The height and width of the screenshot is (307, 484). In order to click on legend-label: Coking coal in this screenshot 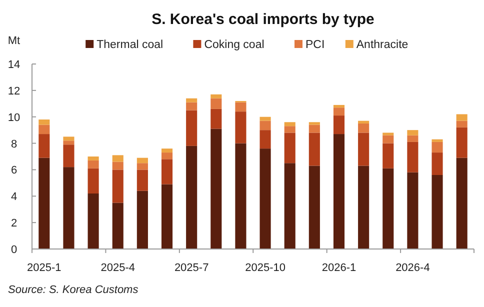, I will do `click(234, 45)`.